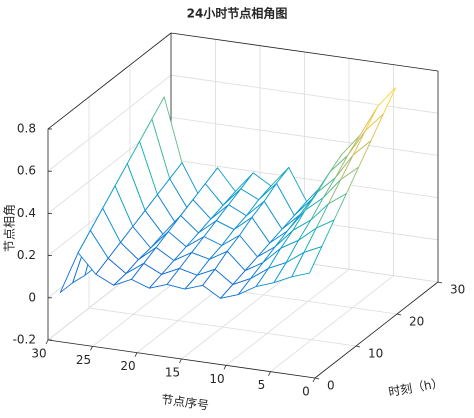 The width and height of the screenshot is (474, 418). I want to click on z-tick-label: 0.6, so click(26, 171).